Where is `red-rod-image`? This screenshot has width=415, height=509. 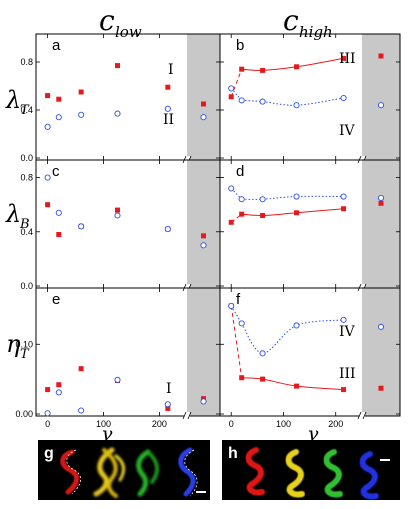
red-rod-image is located at coordinates (69, 472).